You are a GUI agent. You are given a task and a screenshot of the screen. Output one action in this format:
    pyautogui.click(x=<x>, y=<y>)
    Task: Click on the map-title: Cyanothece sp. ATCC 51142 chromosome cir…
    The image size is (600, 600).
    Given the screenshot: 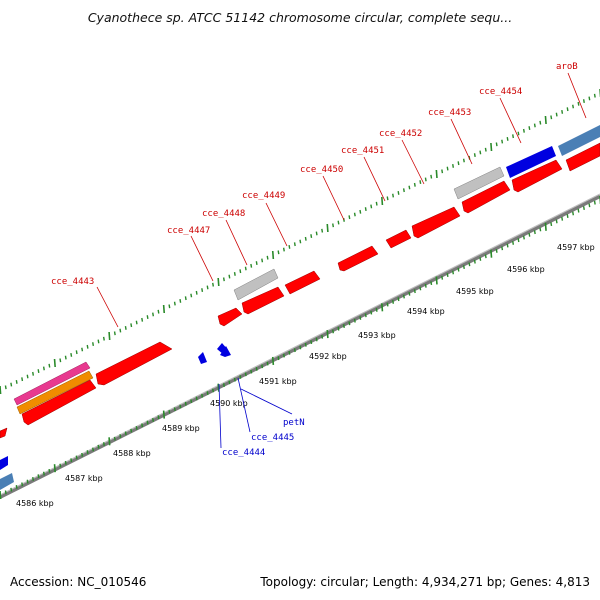 What is the action you would take?
    pyautogui.click(x=300, y=17)
    